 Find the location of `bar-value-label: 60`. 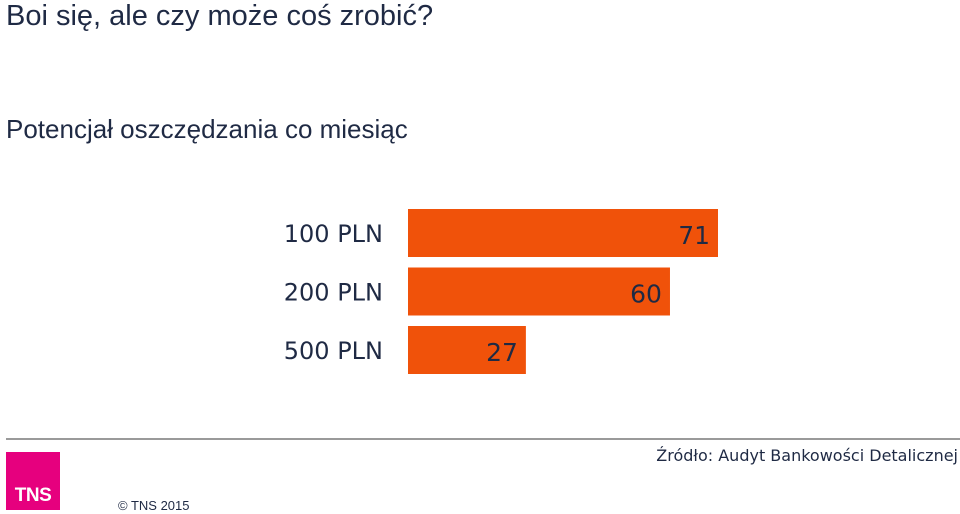

bar-value-label: 60 is located at coordinates (646, 294).